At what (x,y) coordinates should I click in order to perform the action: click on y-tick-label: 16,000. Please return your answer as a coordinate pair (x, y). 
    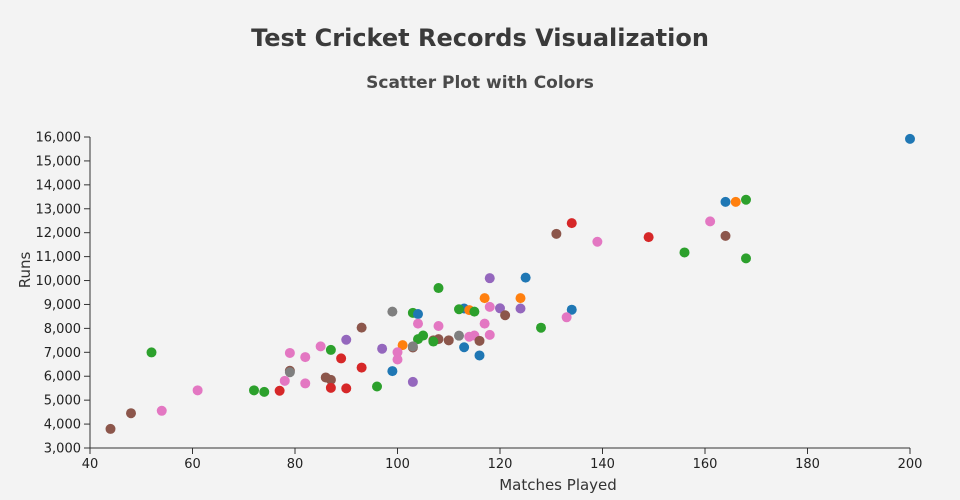
    Looking at the image, I should click on (59, 138).